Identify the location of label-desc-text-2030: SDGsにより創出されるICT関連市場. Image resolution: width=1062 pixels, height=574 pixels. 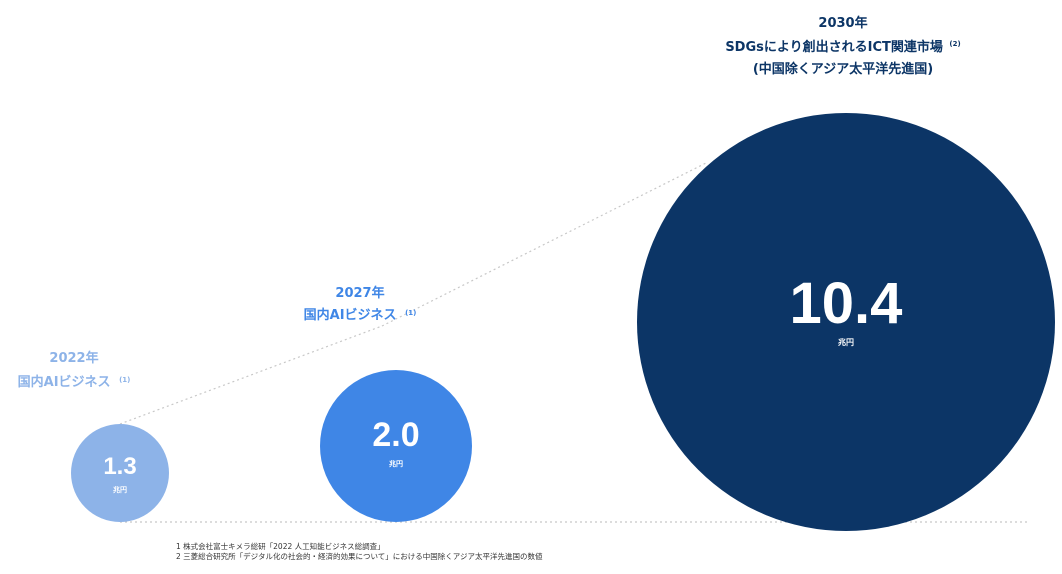
(834, 47).